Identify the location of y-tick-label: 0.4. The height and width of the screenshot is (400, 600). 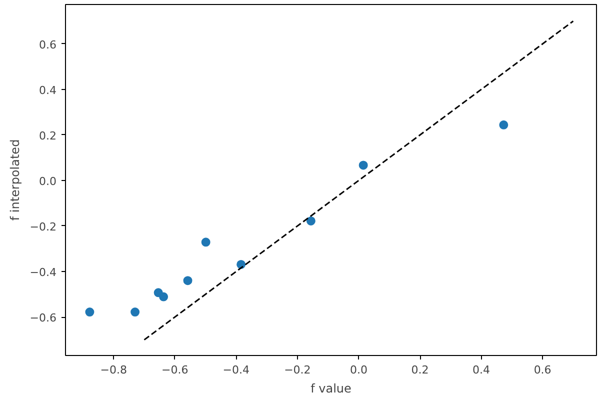
(48, 90).